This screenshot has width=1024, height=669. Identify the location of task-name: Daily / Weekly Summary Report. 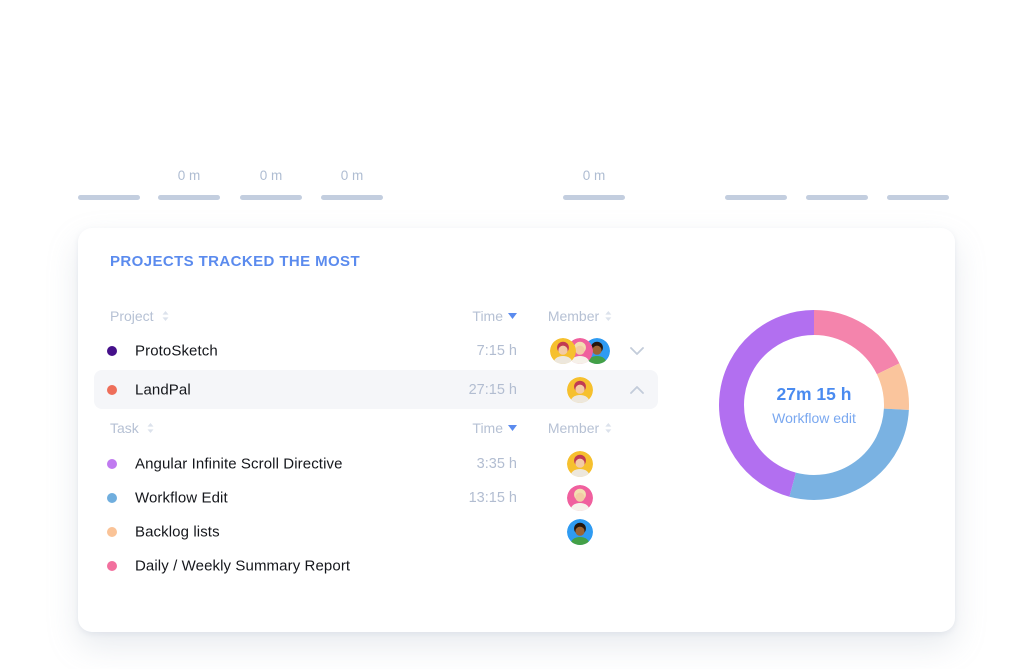
(243, 566).